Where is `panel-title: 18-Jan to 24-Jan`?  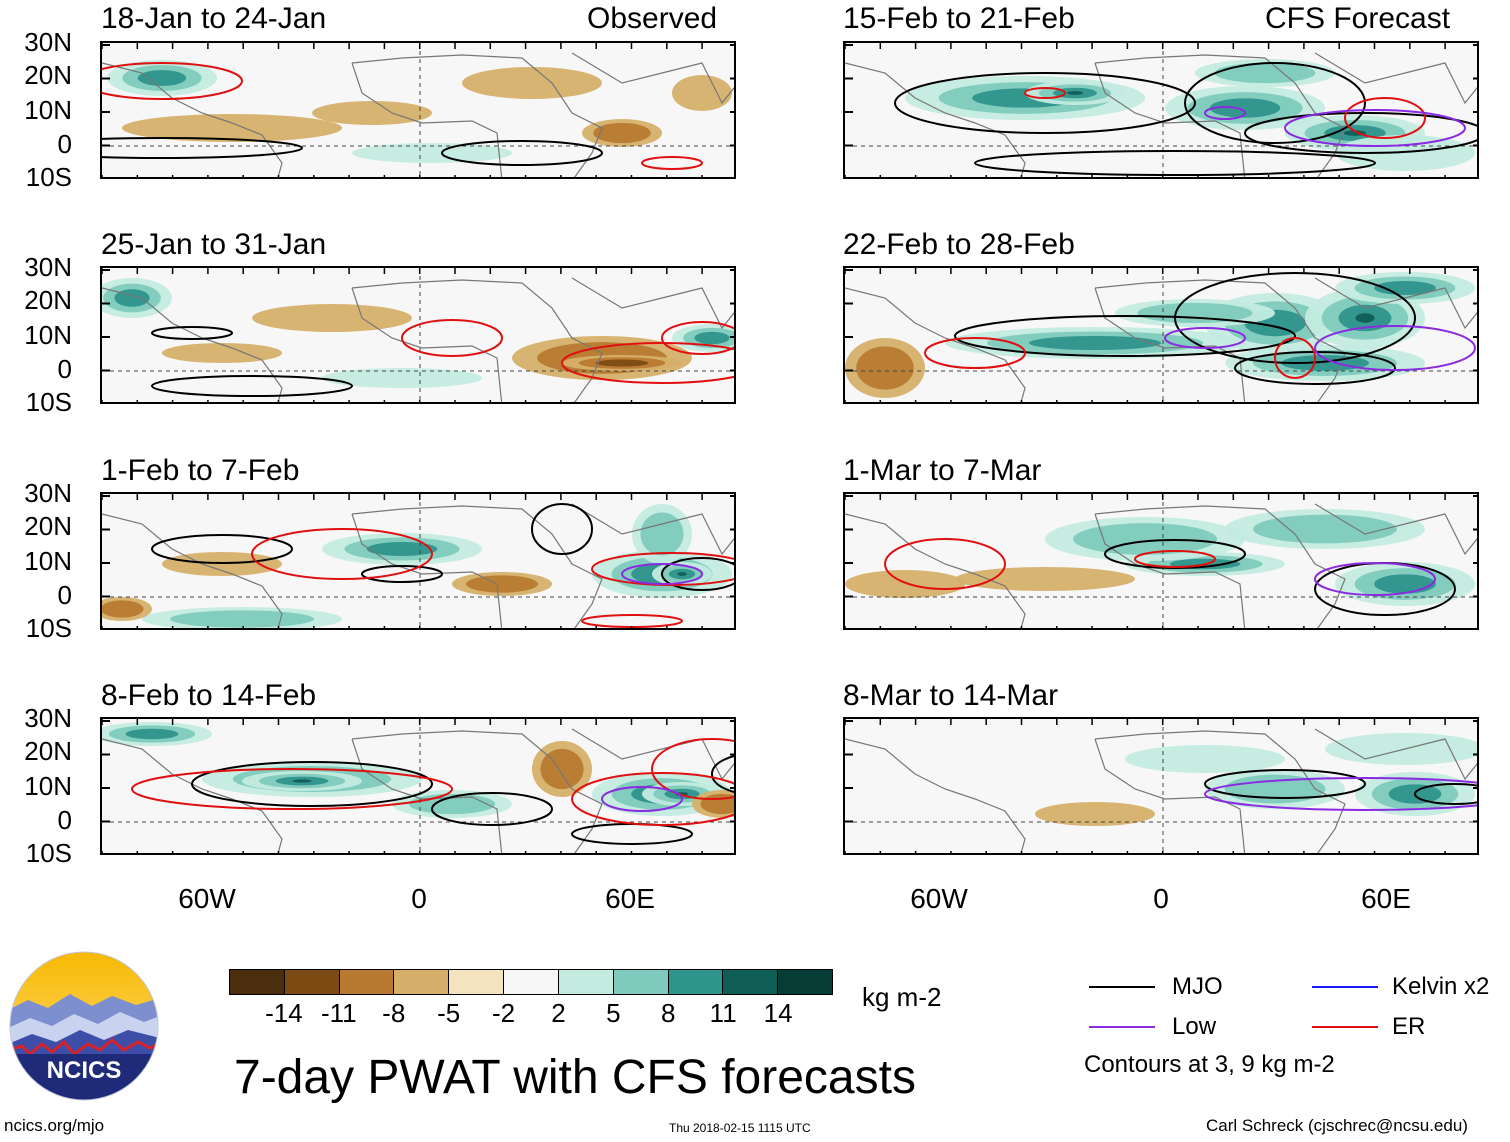 panel-title: 18-Jan to 24-Jan is located at coordinates (214, 18).